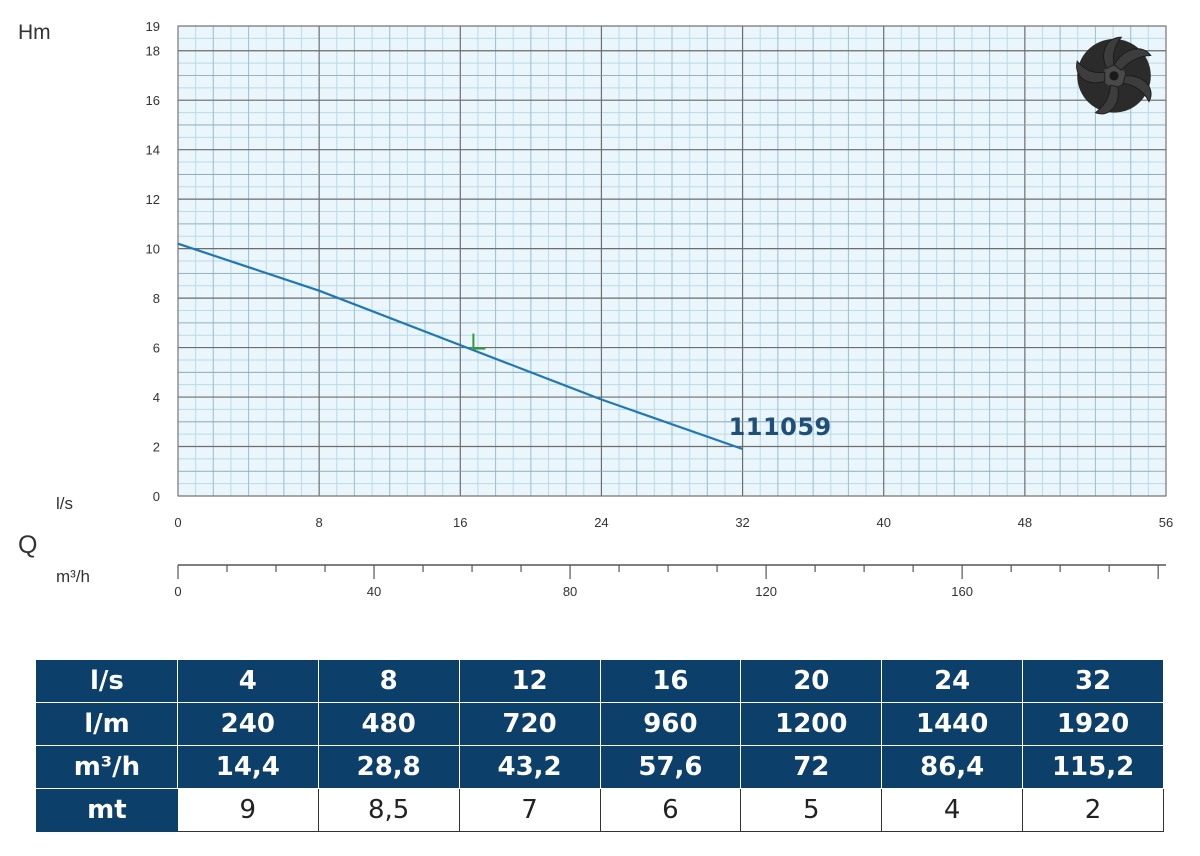  Describe the element at coordinates (247, 724) in the screenshot. I see `table-cell: 240` at that location.